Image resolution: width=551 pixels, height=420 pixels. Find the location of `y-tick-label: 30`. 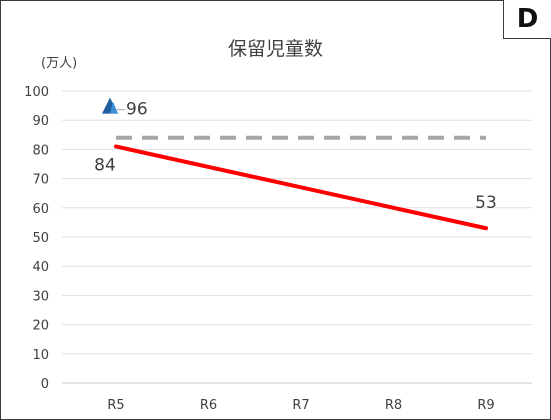

y-tick-label: 30 is located at coordinates (40, 296).